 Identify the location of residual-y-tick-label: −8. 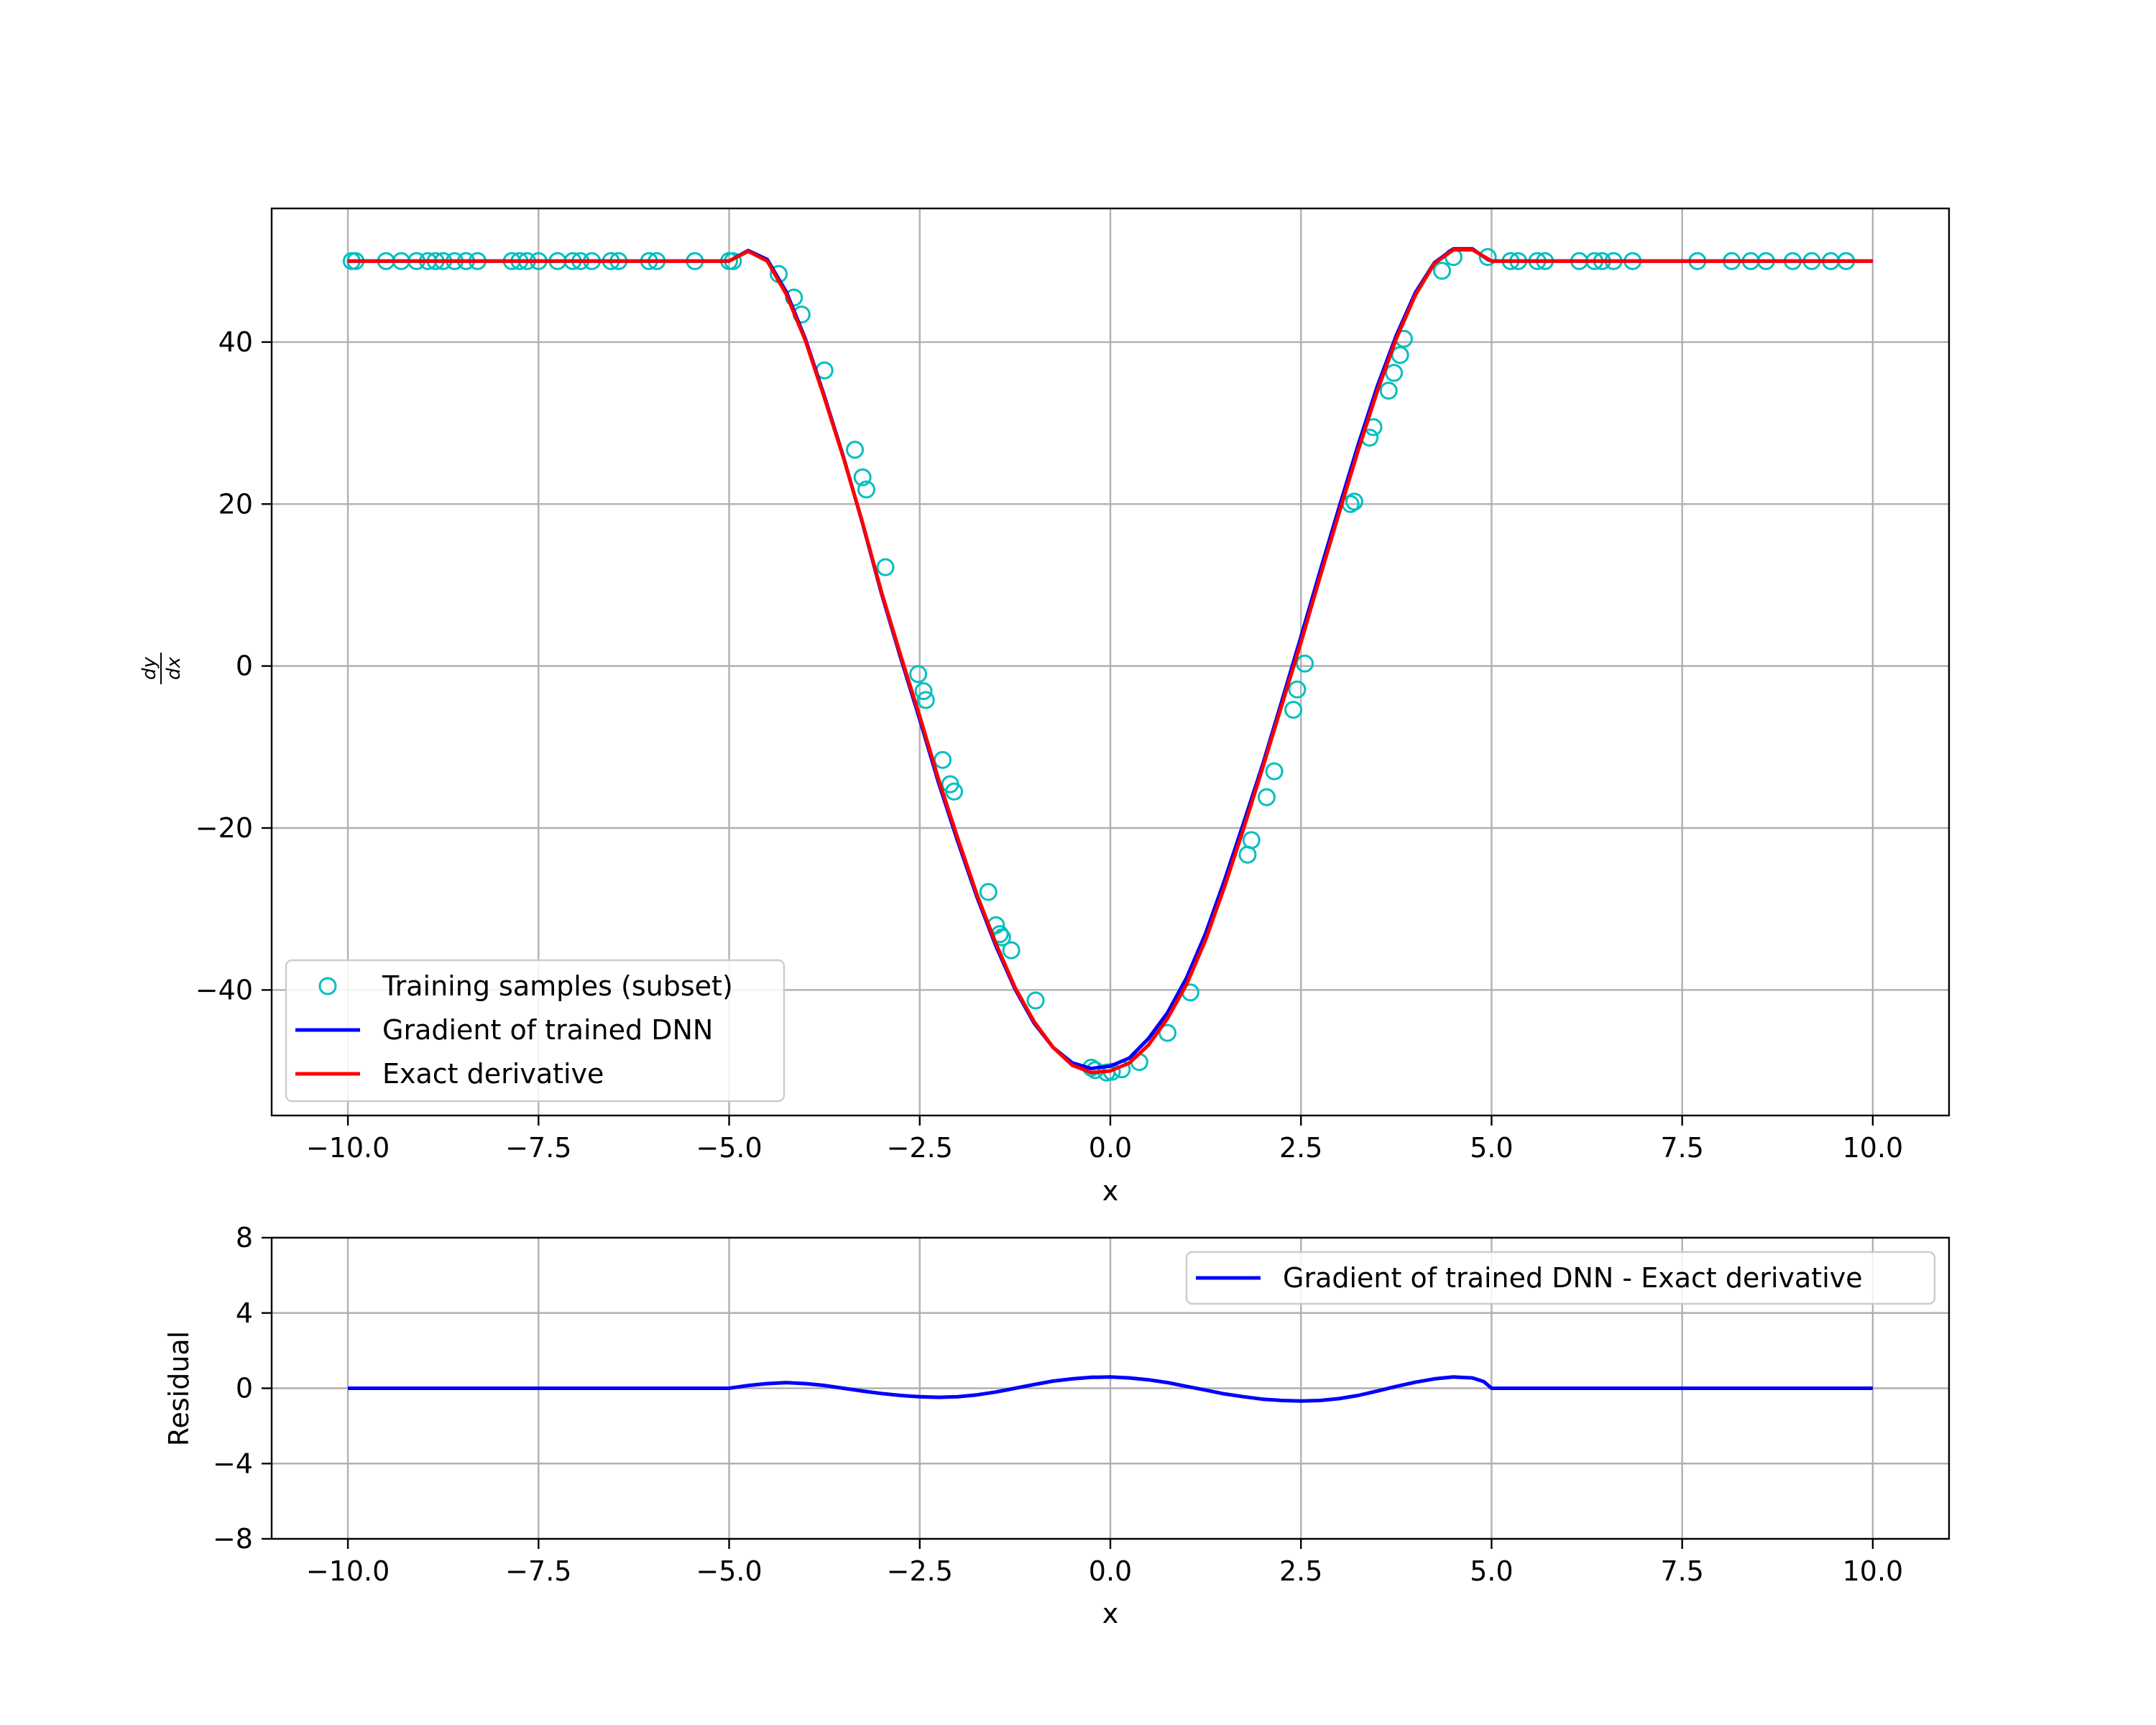
(233, 1539).